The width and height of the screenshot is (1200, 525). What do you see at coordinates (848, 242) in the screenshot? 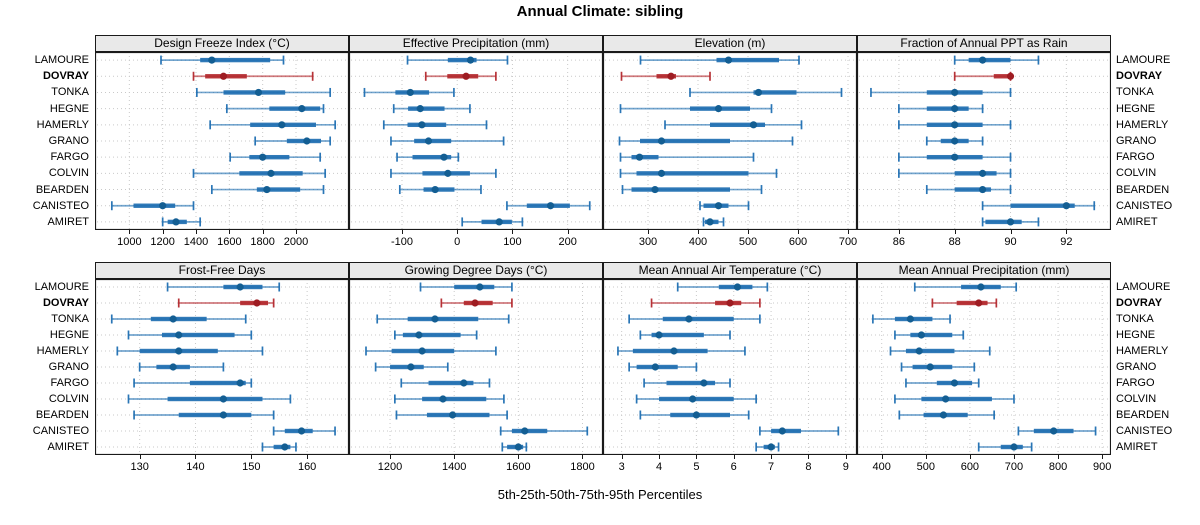
I see `x-tick-label: 700` at bounding box center [848, 242].